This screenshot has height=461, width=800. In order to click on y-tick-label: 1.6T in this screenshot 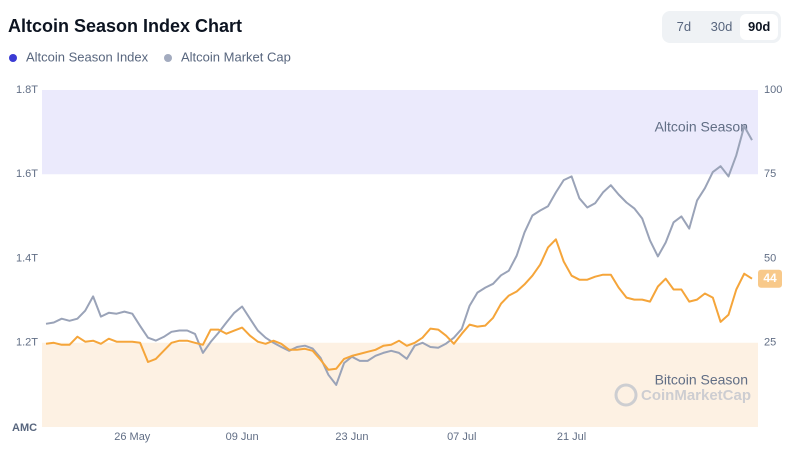, I will do `click(27, 174)`.